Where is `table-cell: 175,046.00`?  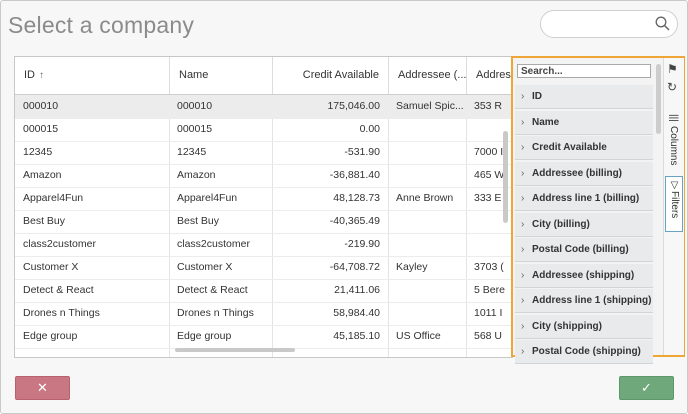 table-cell: 175,046.00 is located at coordinates (353, 106).